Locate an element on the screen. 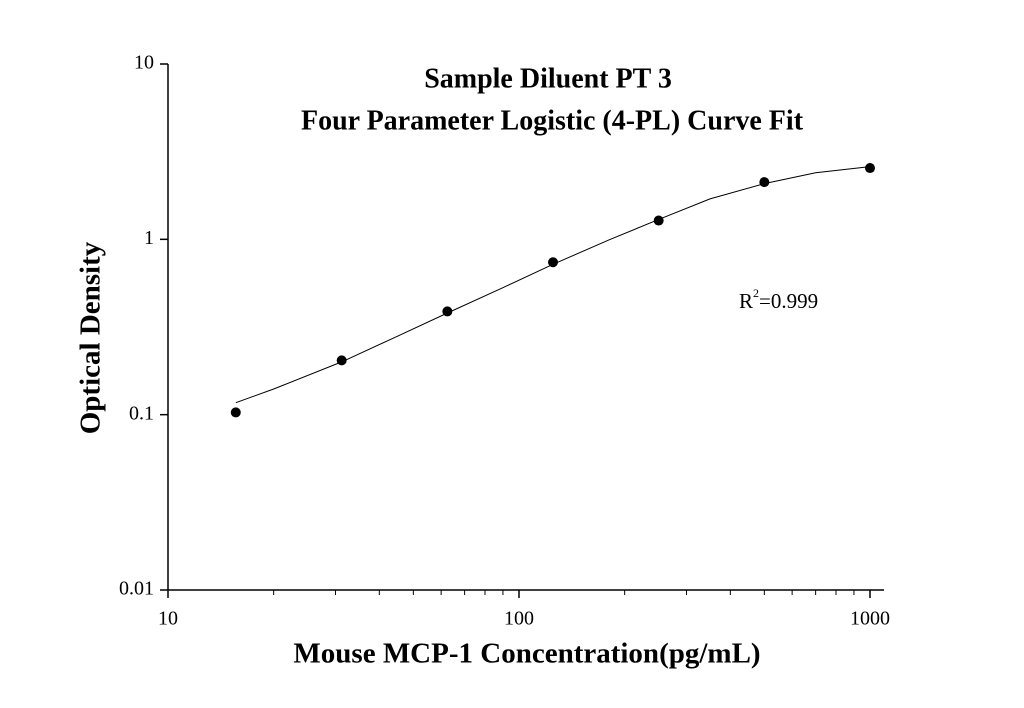 The height and width of the screenshot is (708, 1024). x-tick-label: 100 is located at coordinates (519, 619).